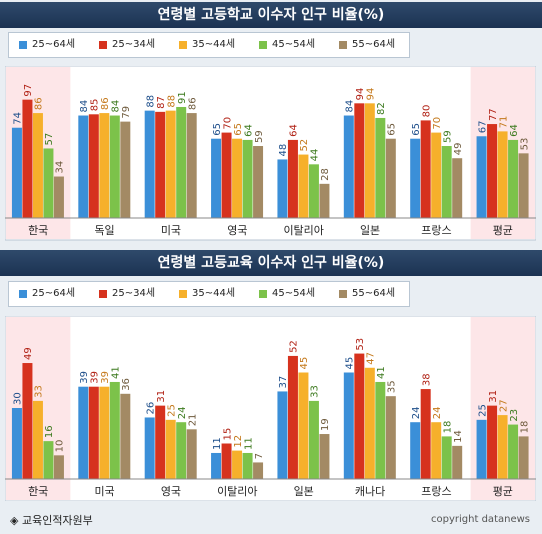  What do you see at coordinates (161, 102) in the screenshot?
I see `data-label: 87` at bounding box center [161, 102].